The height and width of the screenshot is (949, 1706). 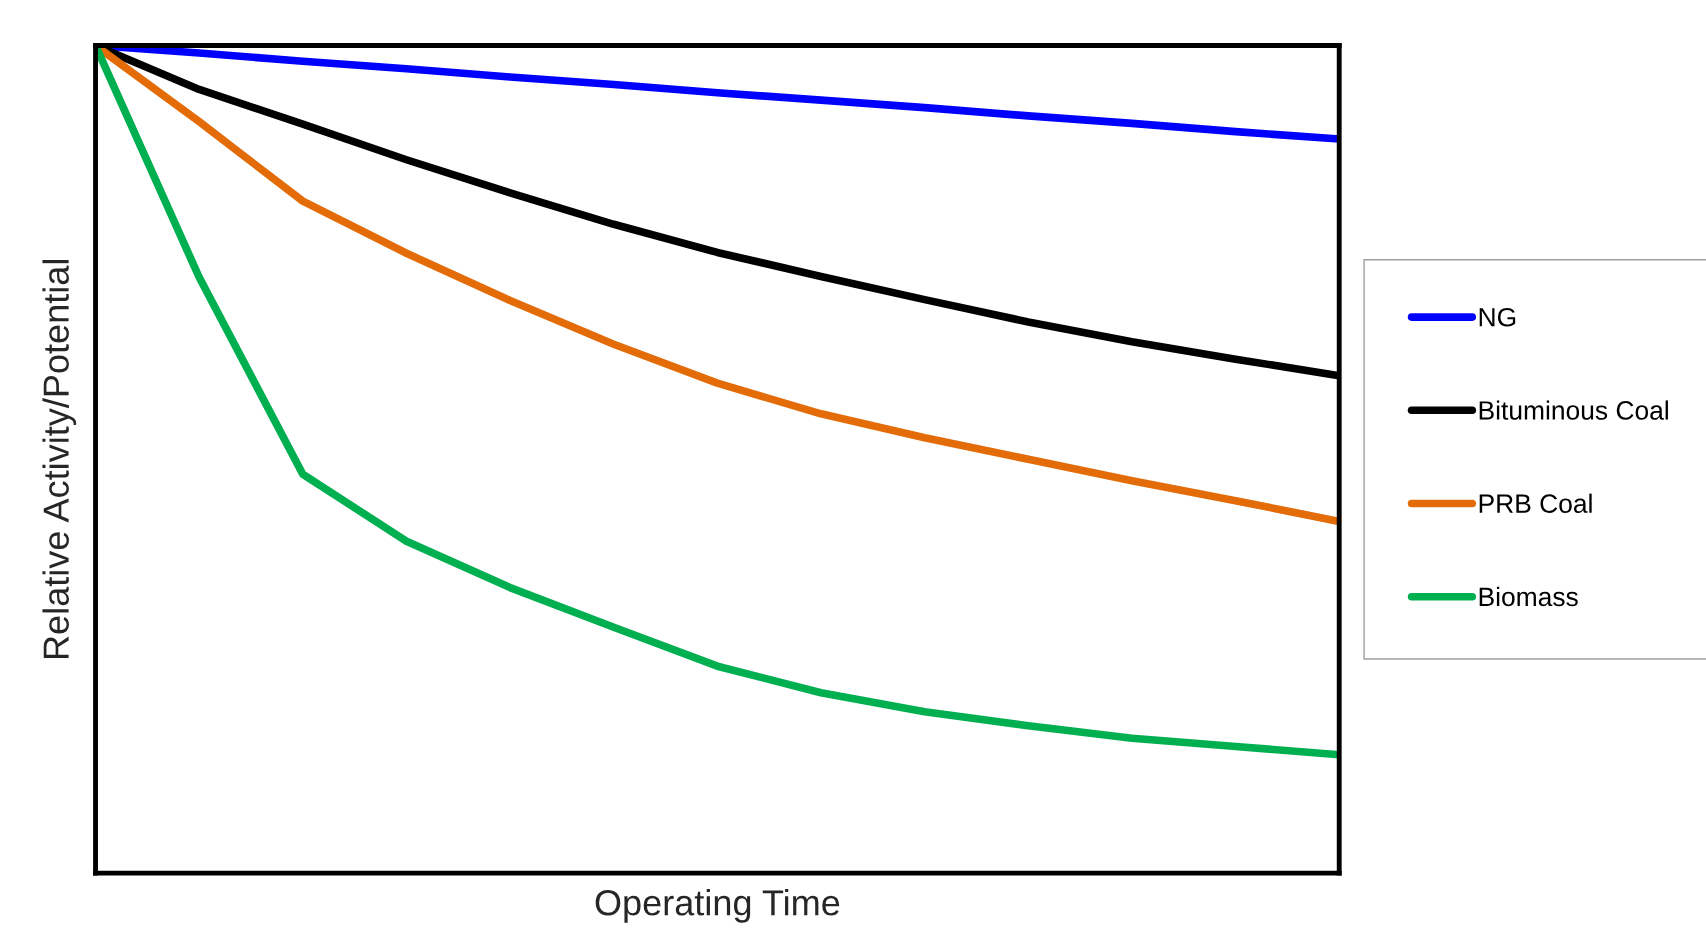 I want to click on legend-label: Bituminous Coal, so click(x=1573, y=410).